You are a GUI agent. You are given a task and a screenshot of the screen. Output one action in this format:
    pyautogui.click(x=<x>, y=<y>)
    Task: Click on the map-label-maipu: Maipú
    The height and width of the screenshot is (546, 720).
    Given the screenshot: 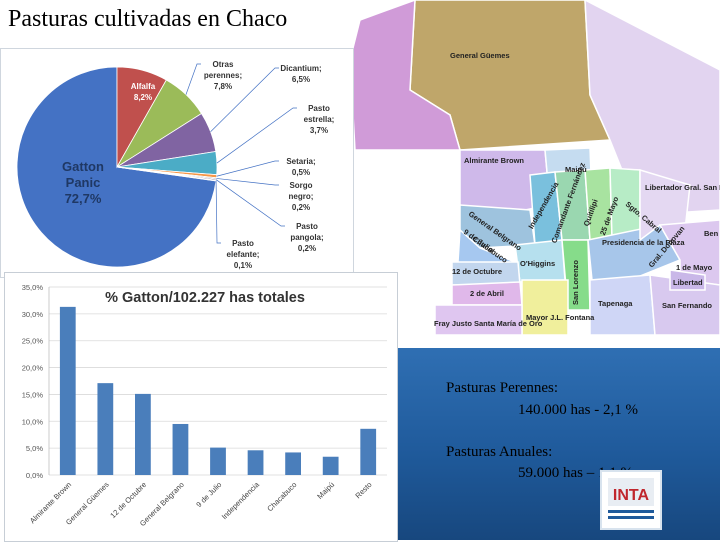 What is the action you would take?
    pyautogui.click(x=576, y=169)
    